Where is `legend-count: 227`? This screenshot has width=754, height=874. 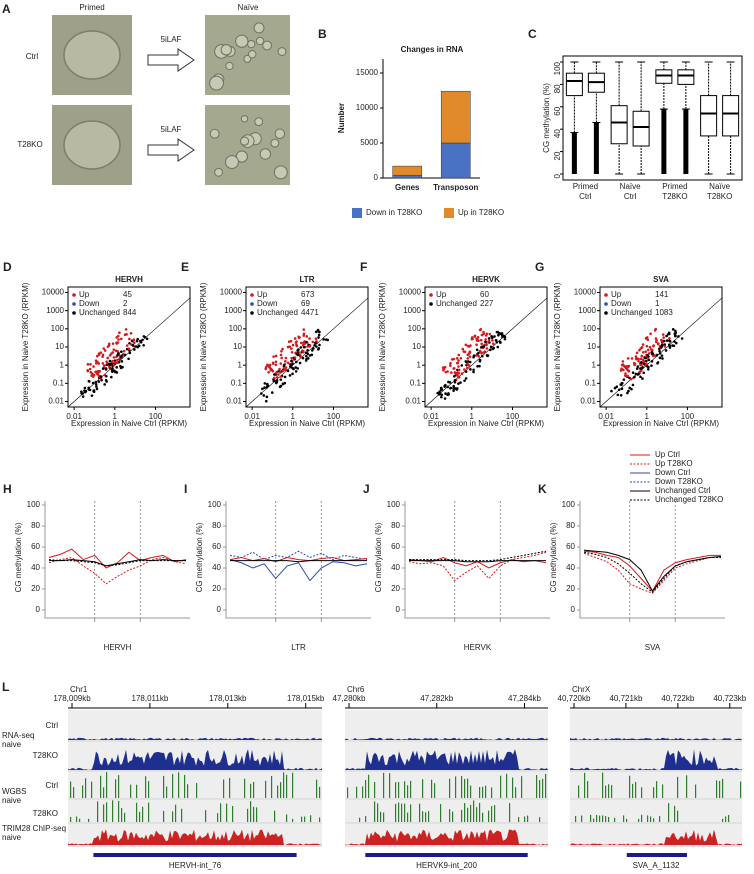
legend-count: 227 is located at coordinates (487, 303).